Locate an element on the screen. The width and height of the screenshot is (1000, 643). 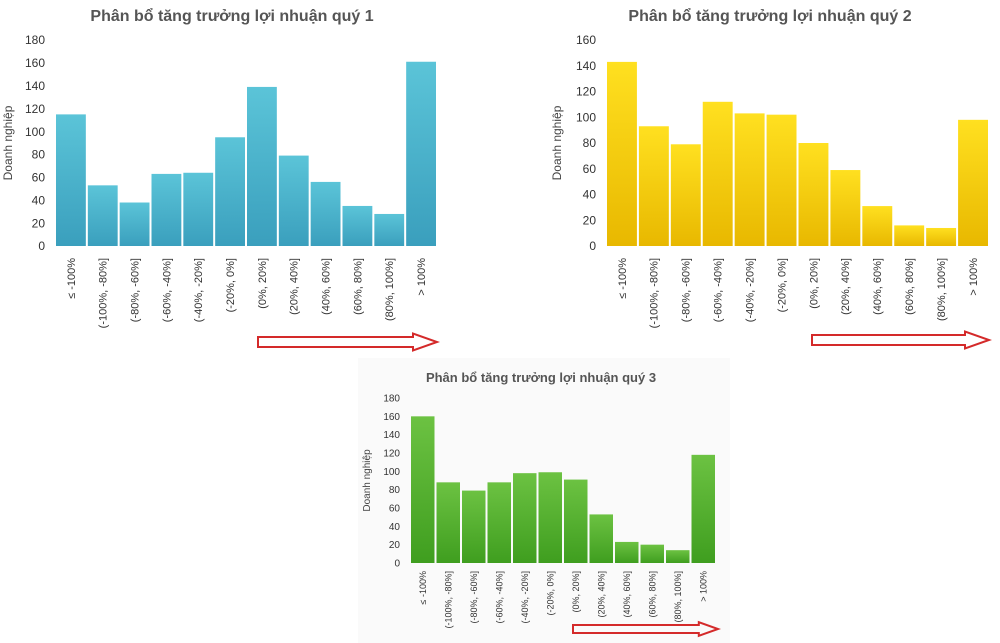
chart-q1-xtick: (0%, 20%] is located at coordinates (263, 283).